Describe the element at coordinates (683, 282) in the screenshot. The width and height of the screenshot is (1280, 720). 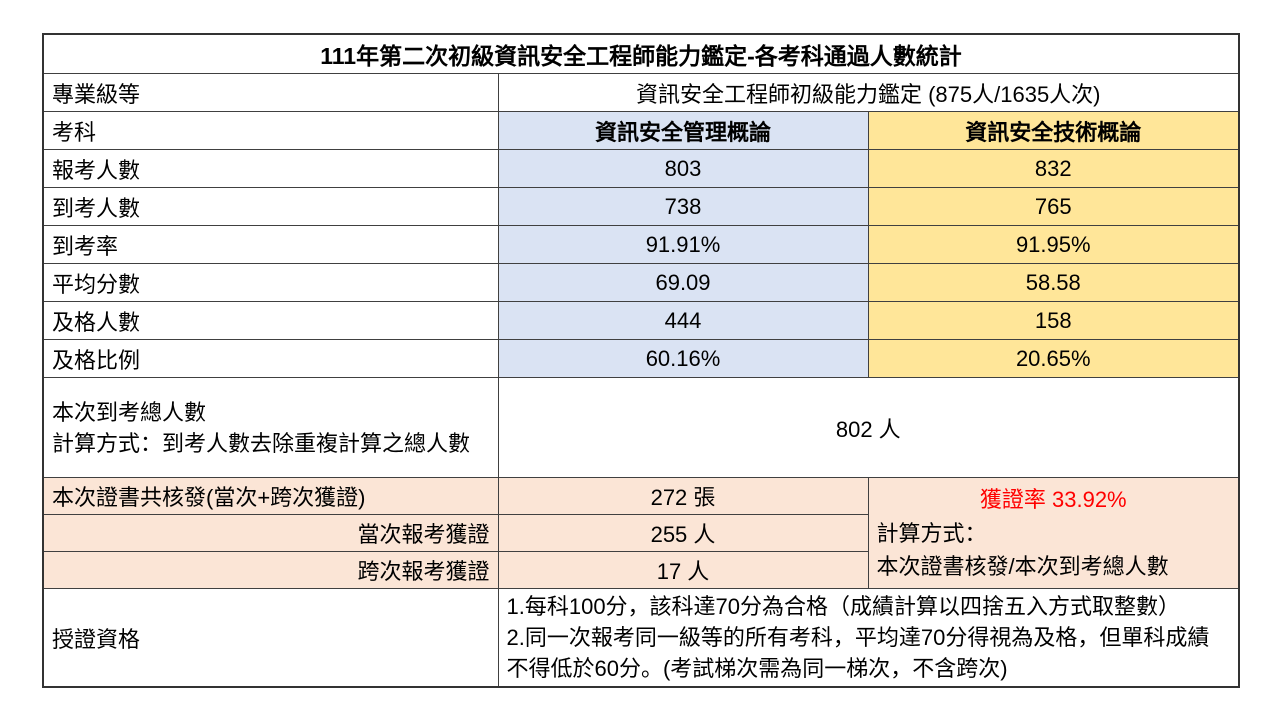
I see `average-score-management: 69.09` at that location.